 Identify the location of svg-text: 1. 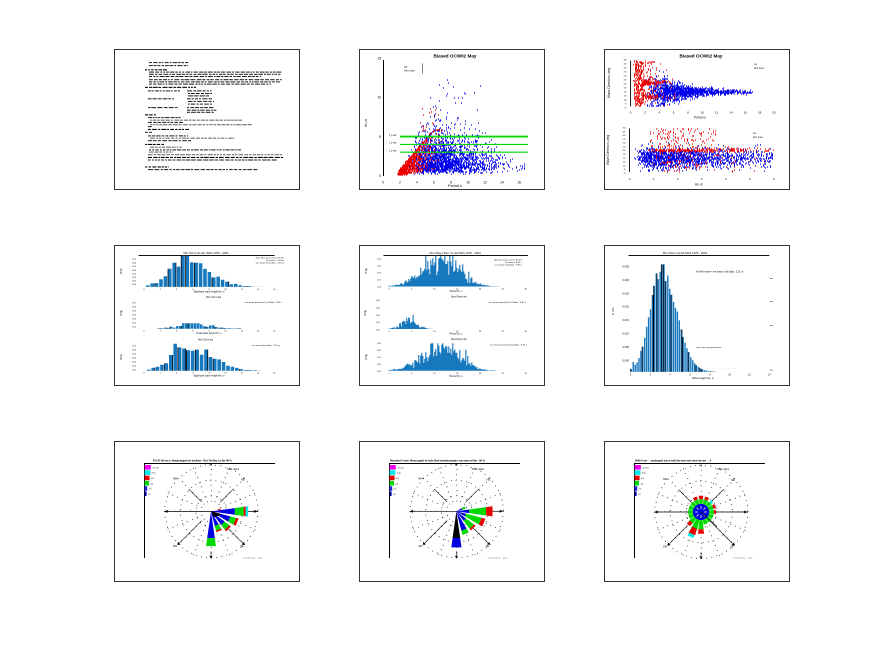
(654, 179).